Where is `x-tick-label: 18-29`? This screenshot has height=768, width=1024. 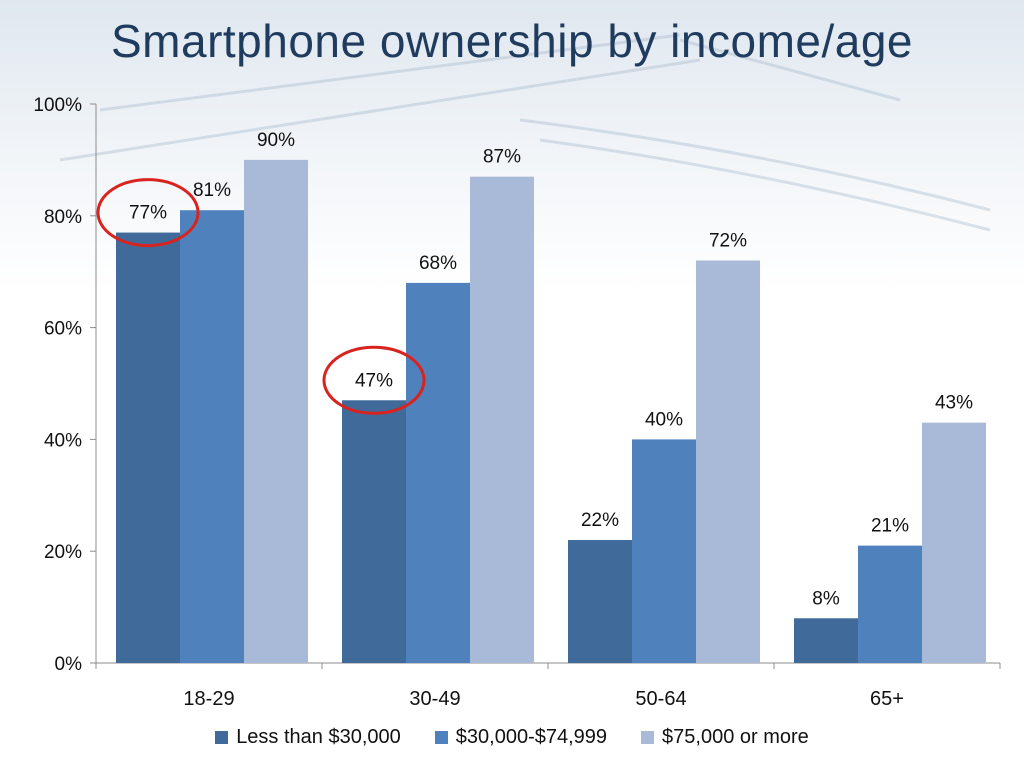 x-tick-label: 18-29 is located at coordinates (208, 699).